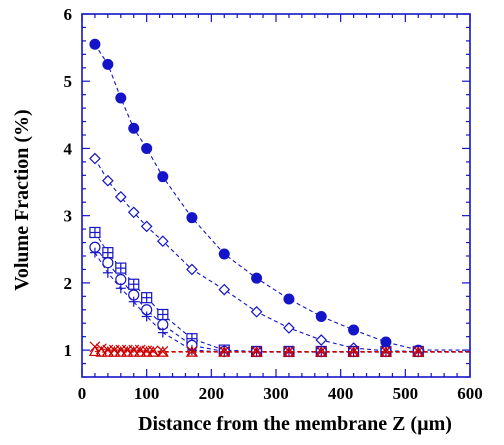  Describe the element at coordinates (341, 393) in the screenshot. I see `x-tick-label: 400` at that location.